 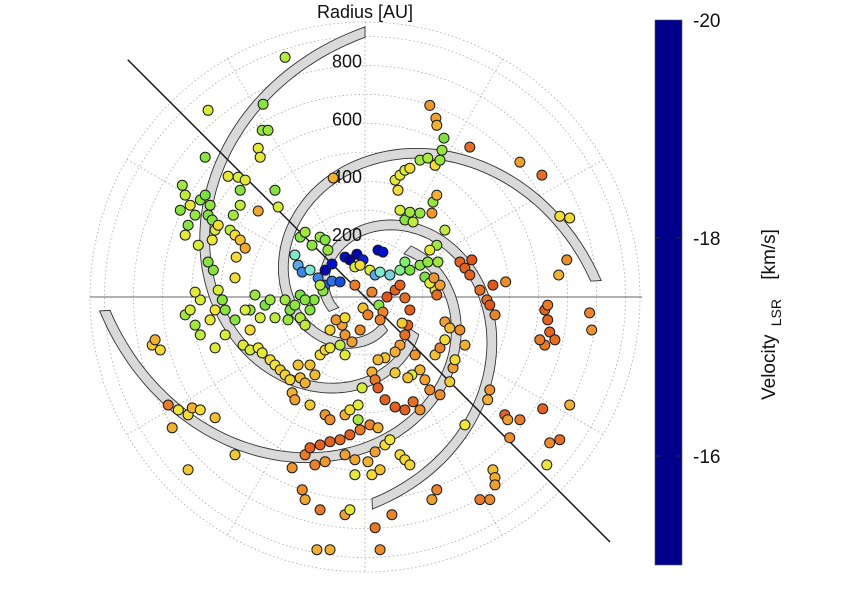 I want to click on radial-tick-label: 200, so click(x=347, y=235).